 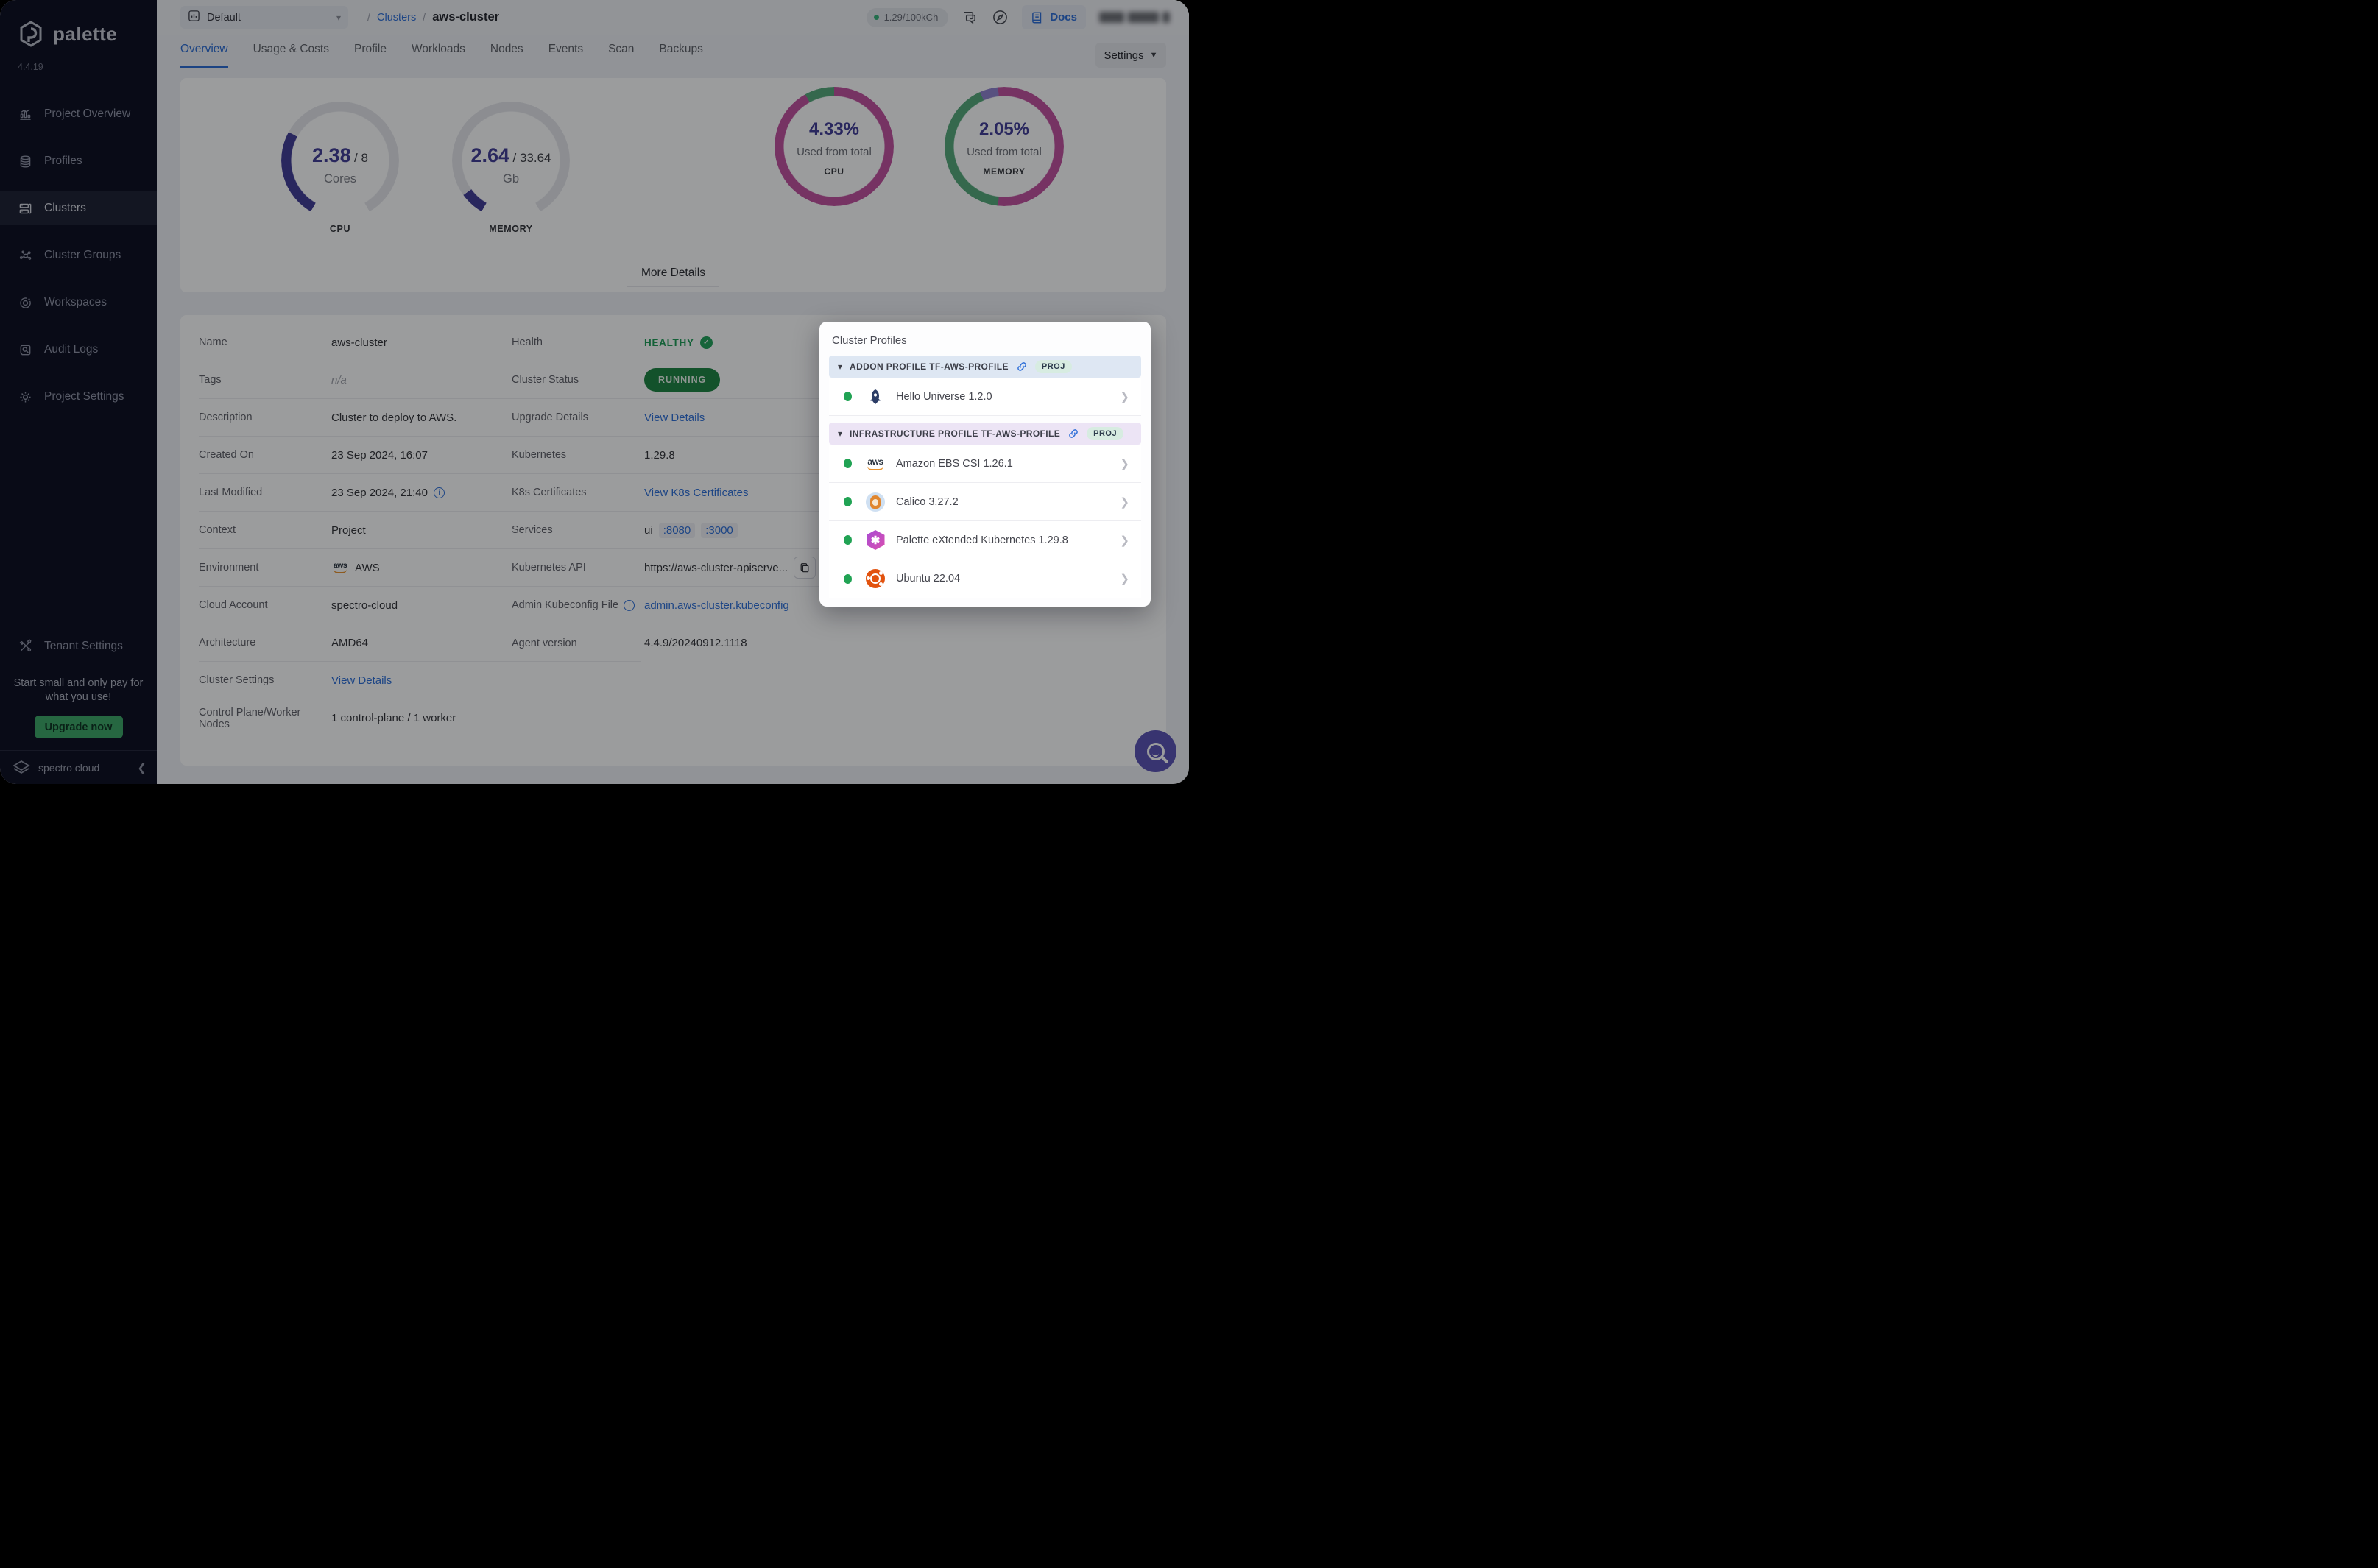 I want to click on sidebar-item-project-overview: Project Overview, so click(x=78, y=114).